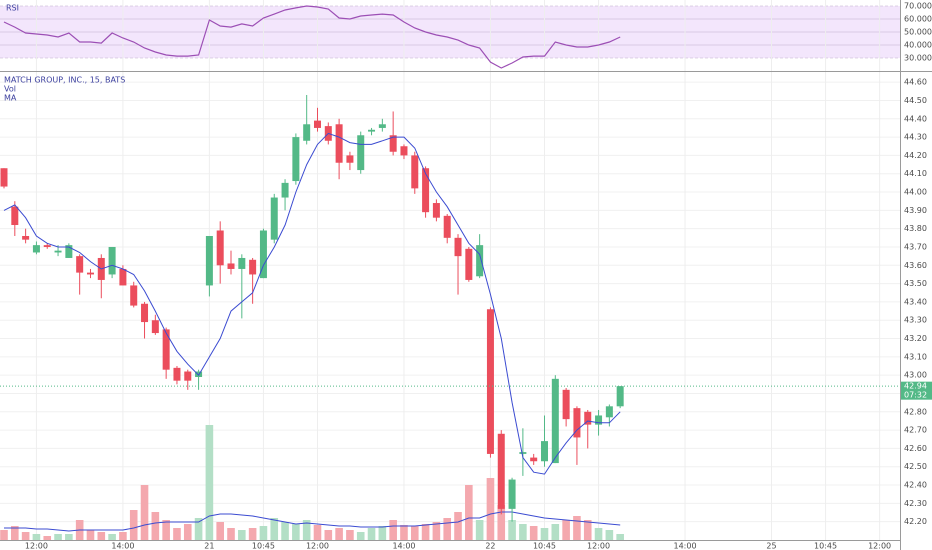 This screenshot has width=932, height=550. I want to click on x-tick-label: 21, so click(209, 546).